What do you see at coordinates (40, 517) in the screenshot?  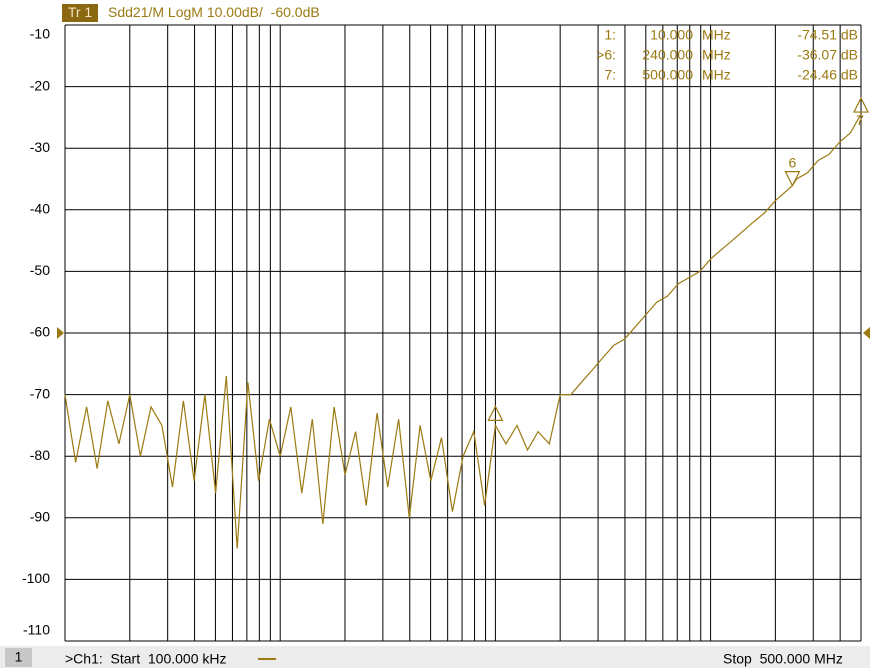 I see `y-tick-label: -90` at bounding box center [40, 517].